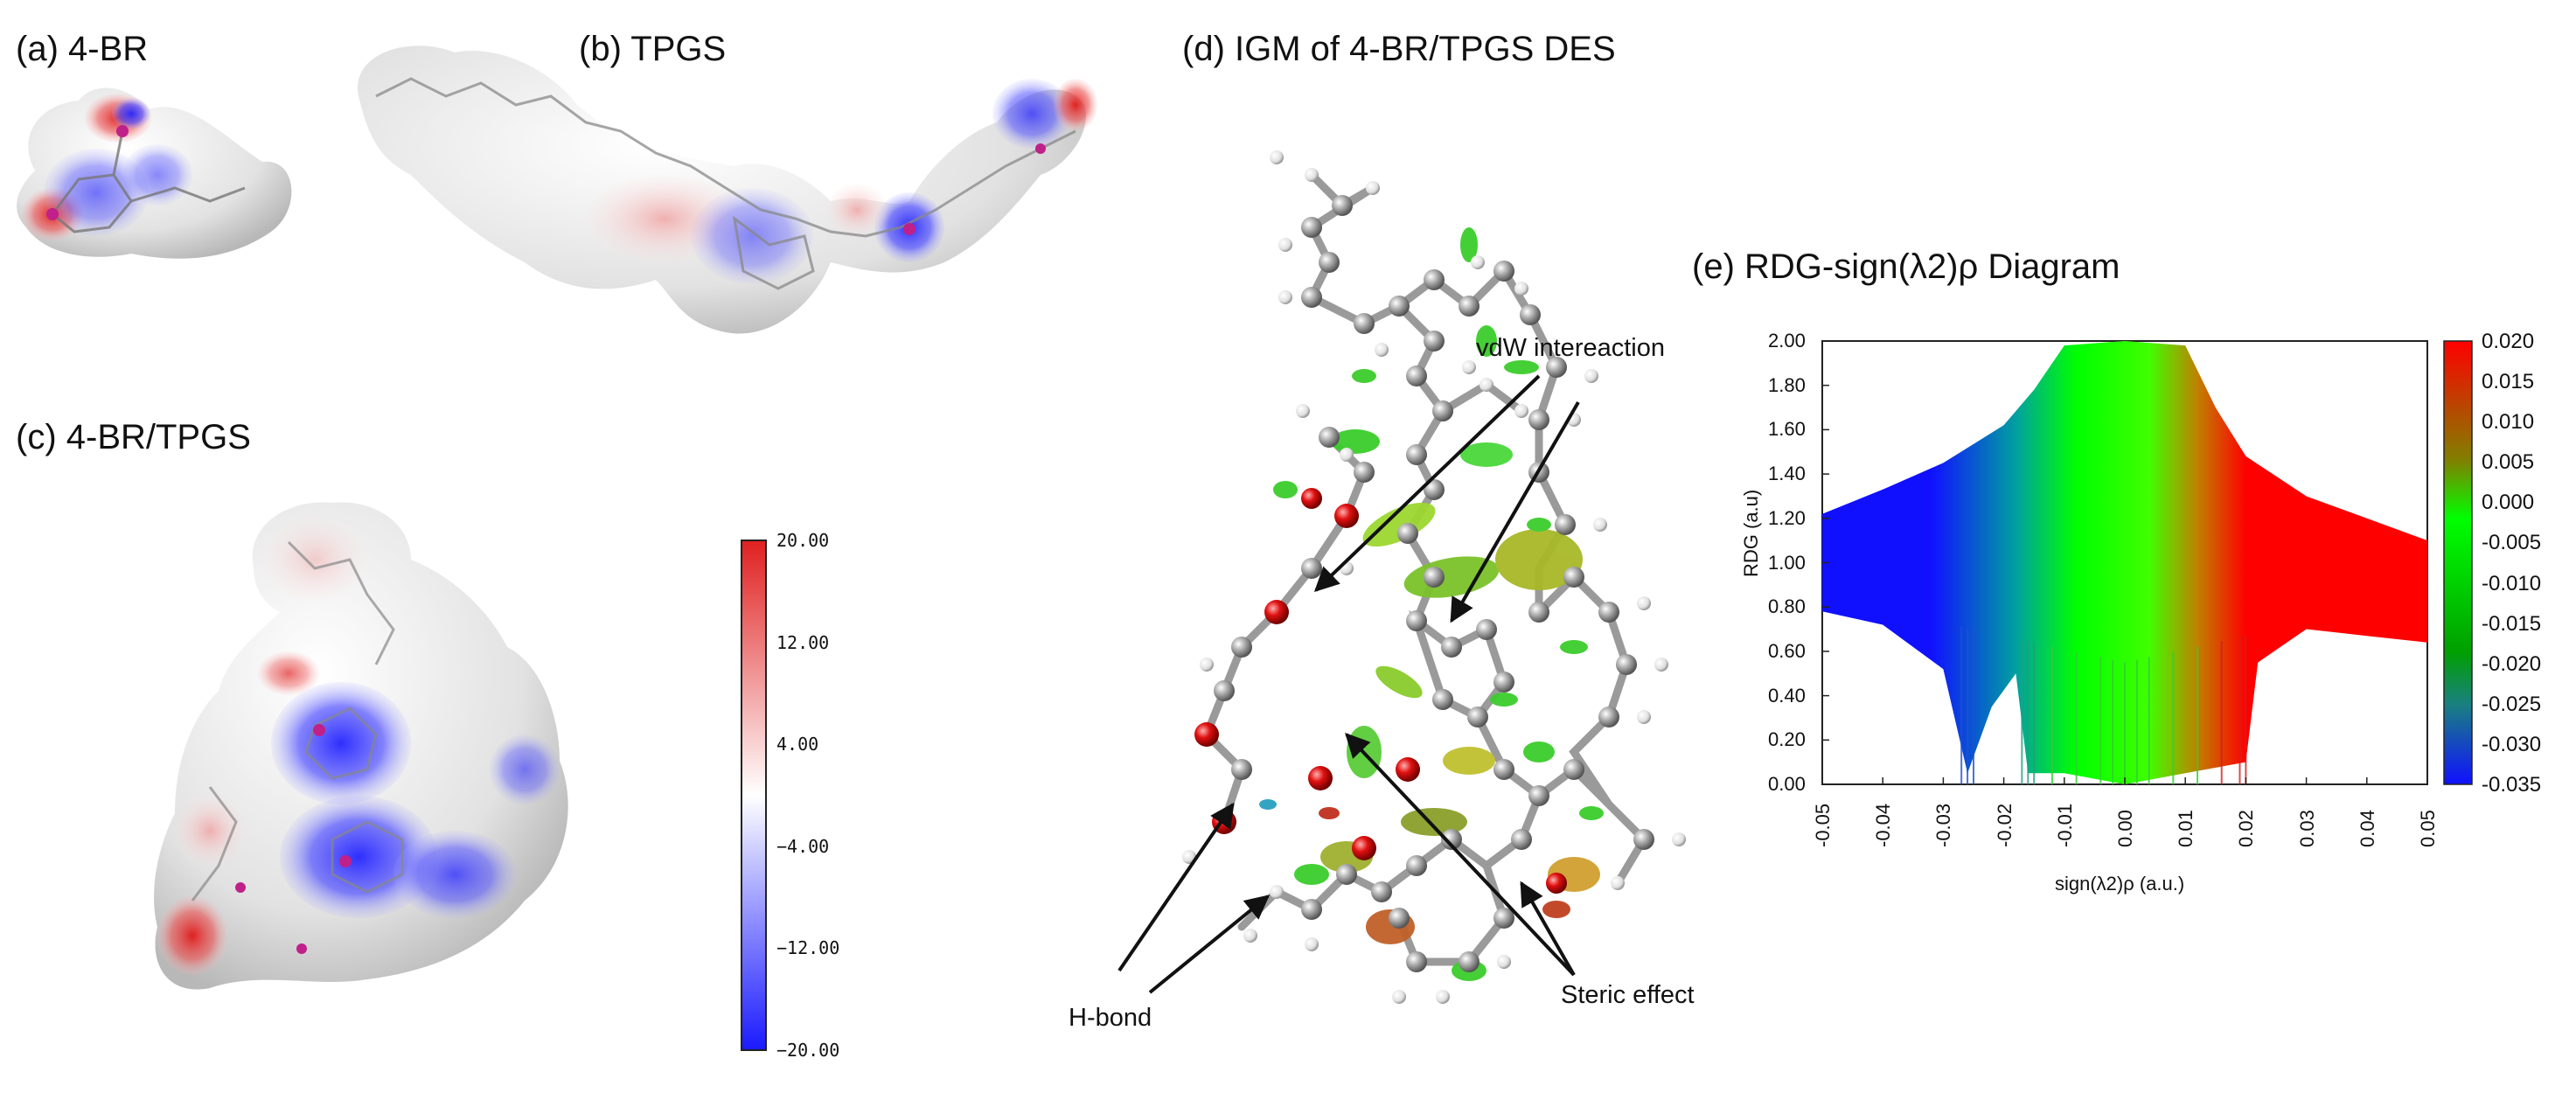  What do you see at coordinates (1787, 474) in the screenshot?
I see `rdg-y-tick-label: 1.40` at bounding box center [1787, 474].